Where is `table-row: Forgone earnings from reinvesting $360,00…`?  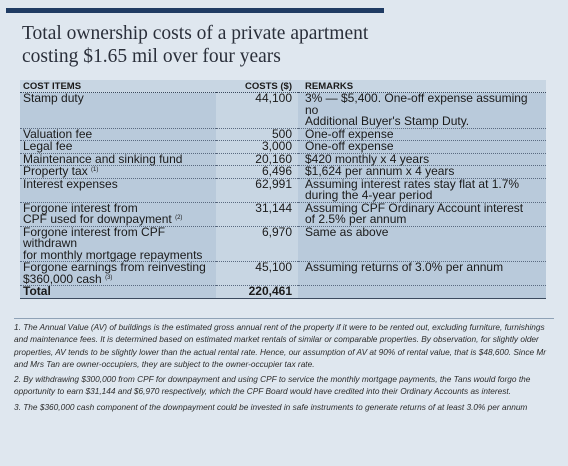 table-row: Forgone earnings from reinvesting $360,00… is located at coordinates (283, 273).